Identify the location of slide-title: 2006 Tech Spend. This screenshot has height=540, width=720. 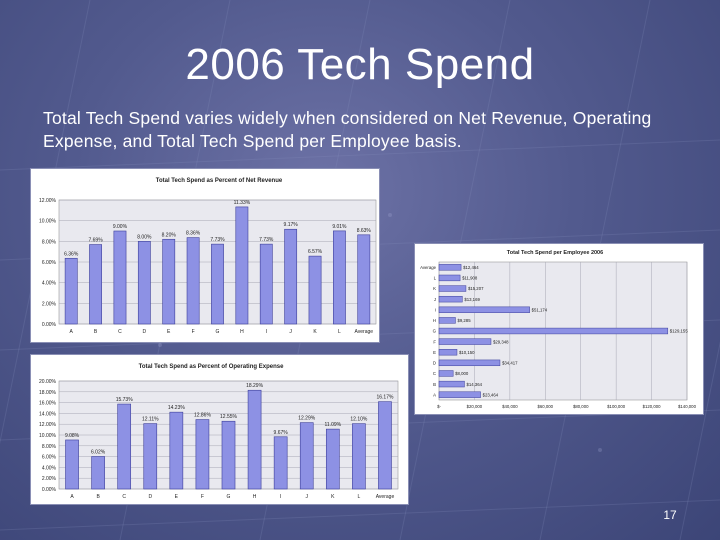
(360, 64).